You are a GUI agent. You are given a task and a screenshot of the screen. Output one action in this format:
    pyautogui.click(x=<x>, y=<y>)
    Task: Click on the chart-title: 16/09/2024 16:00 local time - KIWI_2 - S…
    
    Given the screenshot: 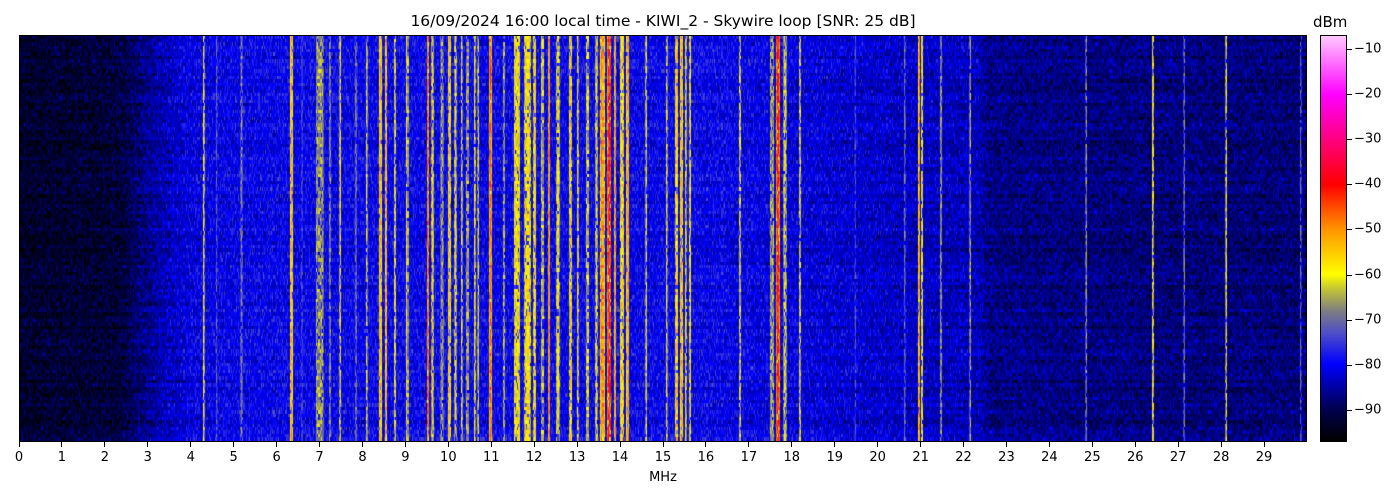 What is the action you would take?
    pyautogui.click(x=663, y=21)
    